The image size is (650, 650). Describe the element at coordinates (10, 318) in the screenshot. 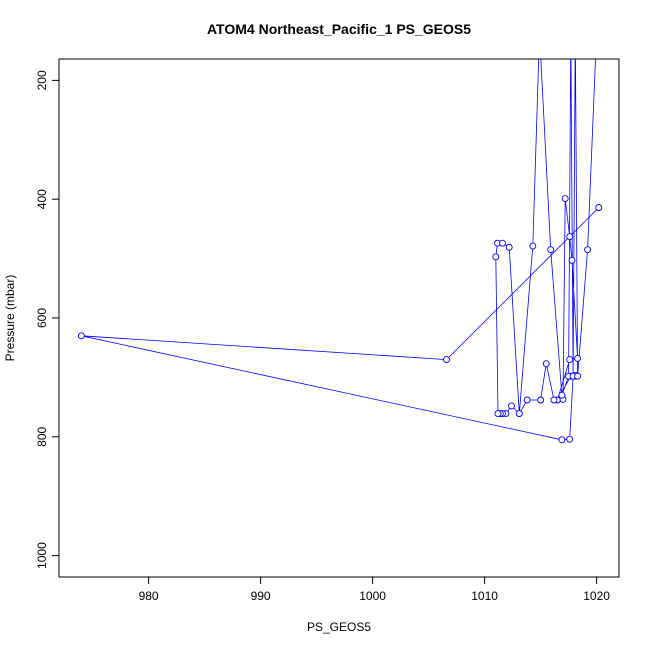

I see `y-axis-label: Pressure (mbar)` at that location.